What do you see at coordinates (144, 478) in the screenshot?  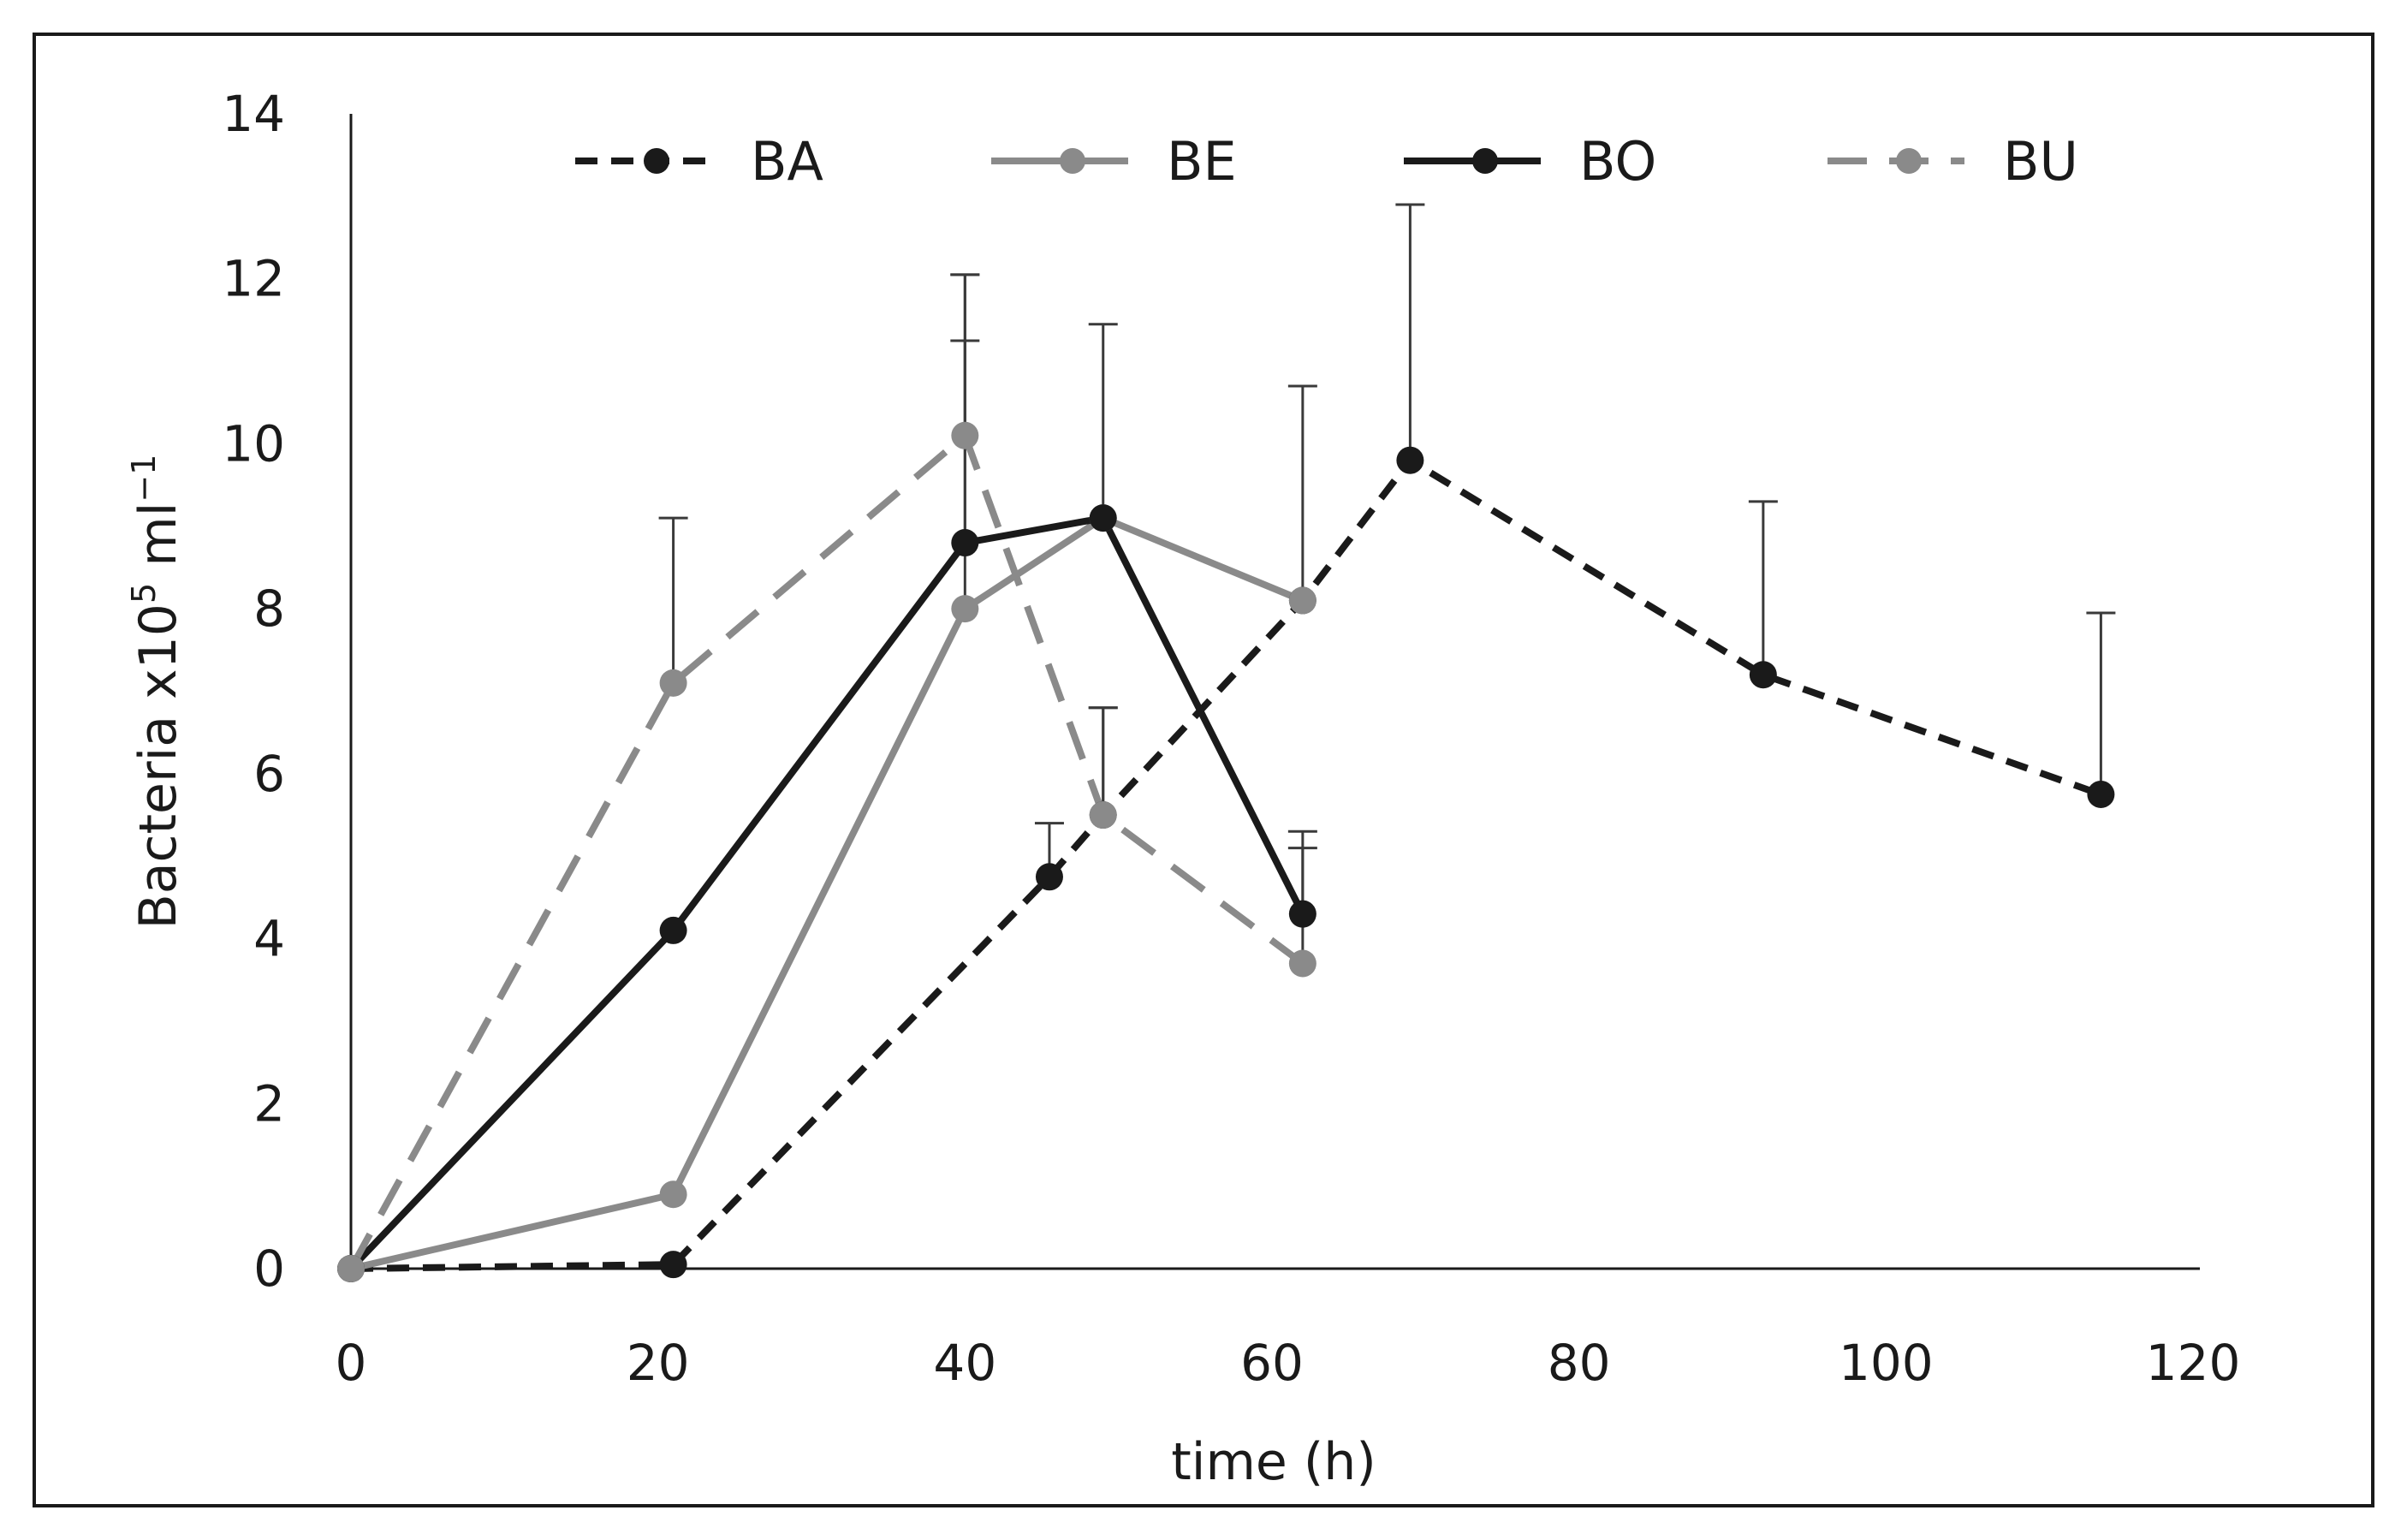 I see `y-axis-title-unit-exponent: −1` at bounding box center [144, 478].